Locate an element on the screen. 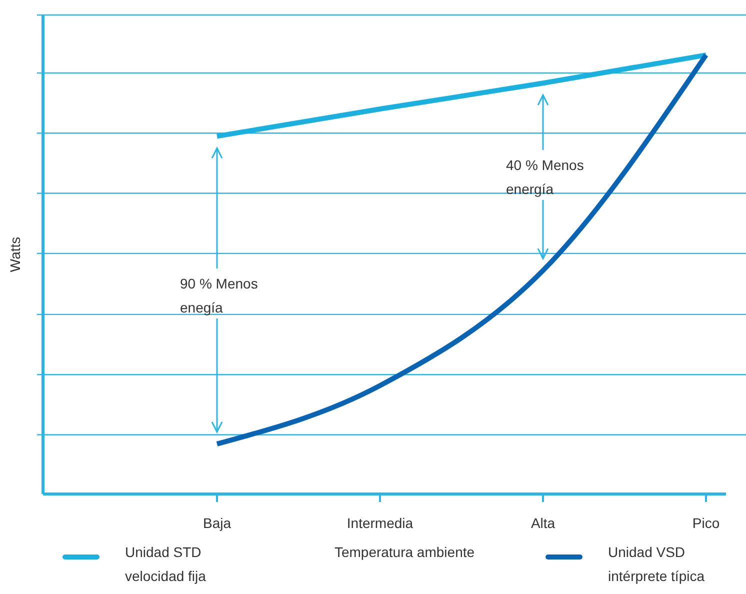 The image size is (746, 594). annotation: 90 % Menos enegía is located at coordinates (219, 295).